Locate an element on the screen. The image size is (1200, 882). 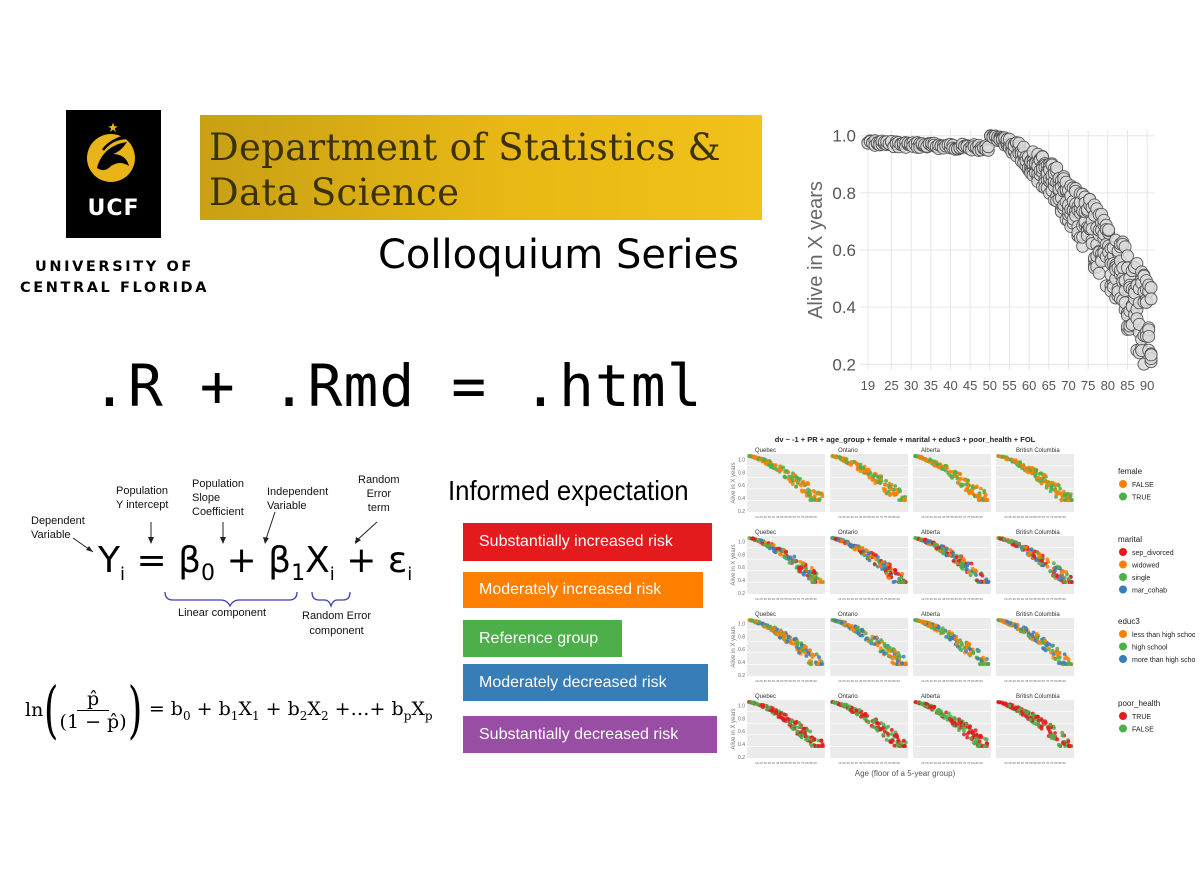
x-tick-label: 75 is located at coordinates (1088, 385).